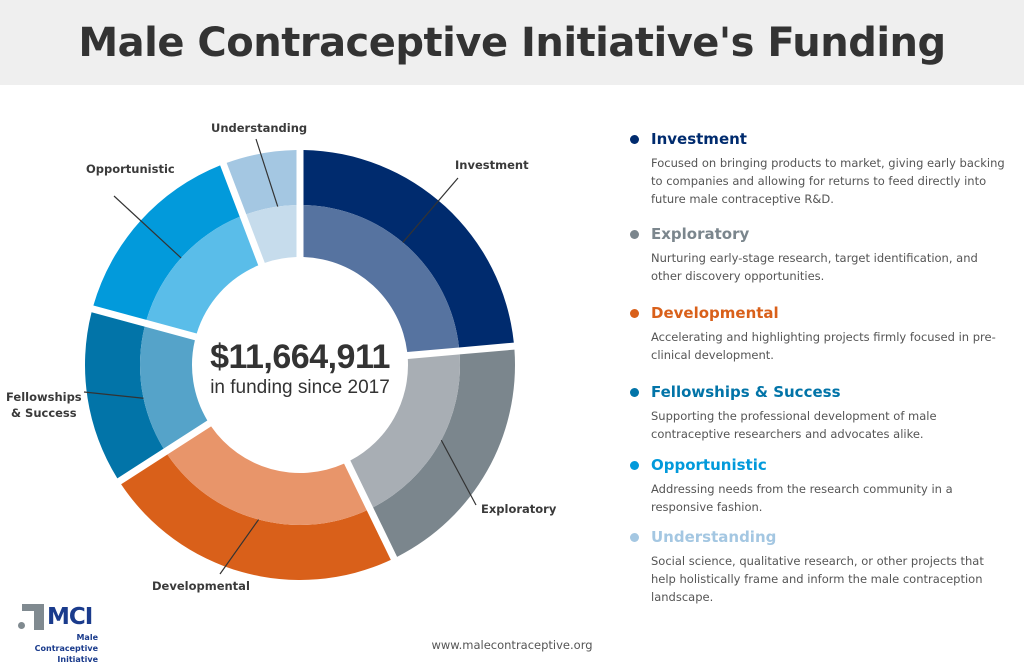 The height and width of the screenshot is (663, 1024). Describe the element at coordinates (259, 128) in the screenshot. I see `segment-label-understanding: Understanding` at that location.